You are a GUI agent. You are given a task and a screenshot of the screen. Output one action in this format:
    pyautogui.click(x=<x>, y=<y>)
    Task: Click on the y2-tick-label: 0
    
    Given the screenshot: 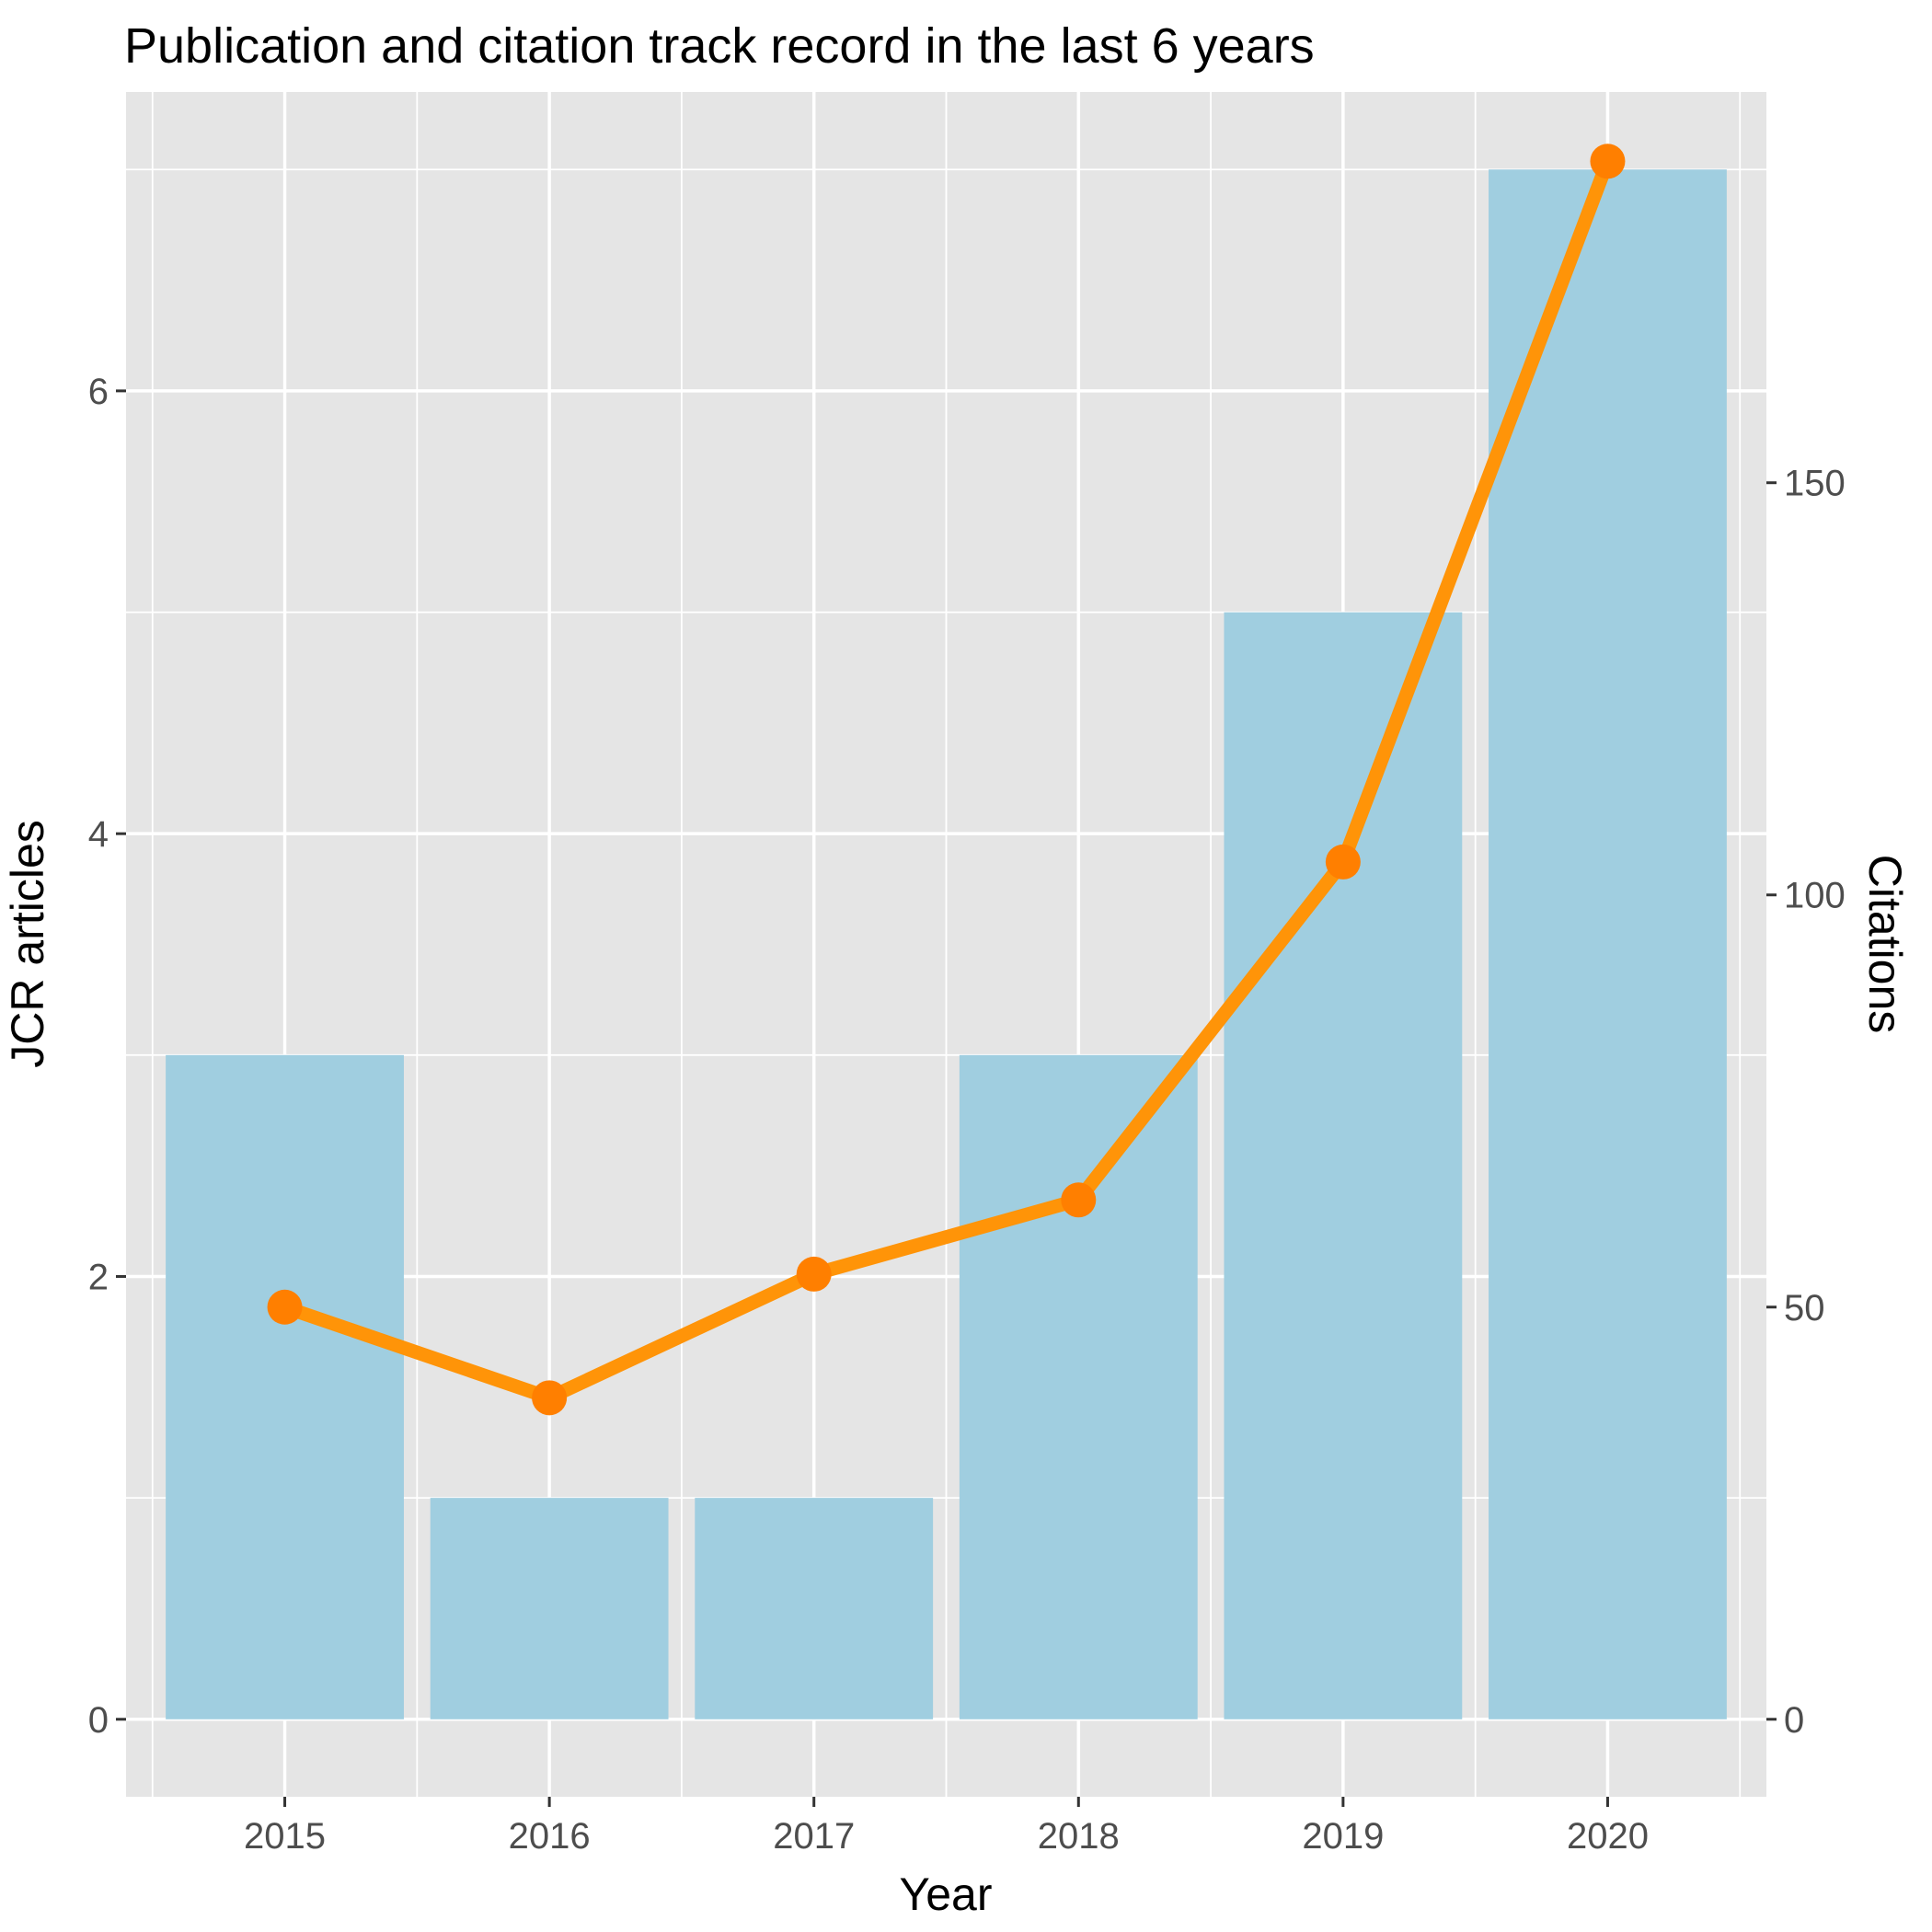 What is the action you would take?
    pyautogui.click(x=1794, y=1720)
    